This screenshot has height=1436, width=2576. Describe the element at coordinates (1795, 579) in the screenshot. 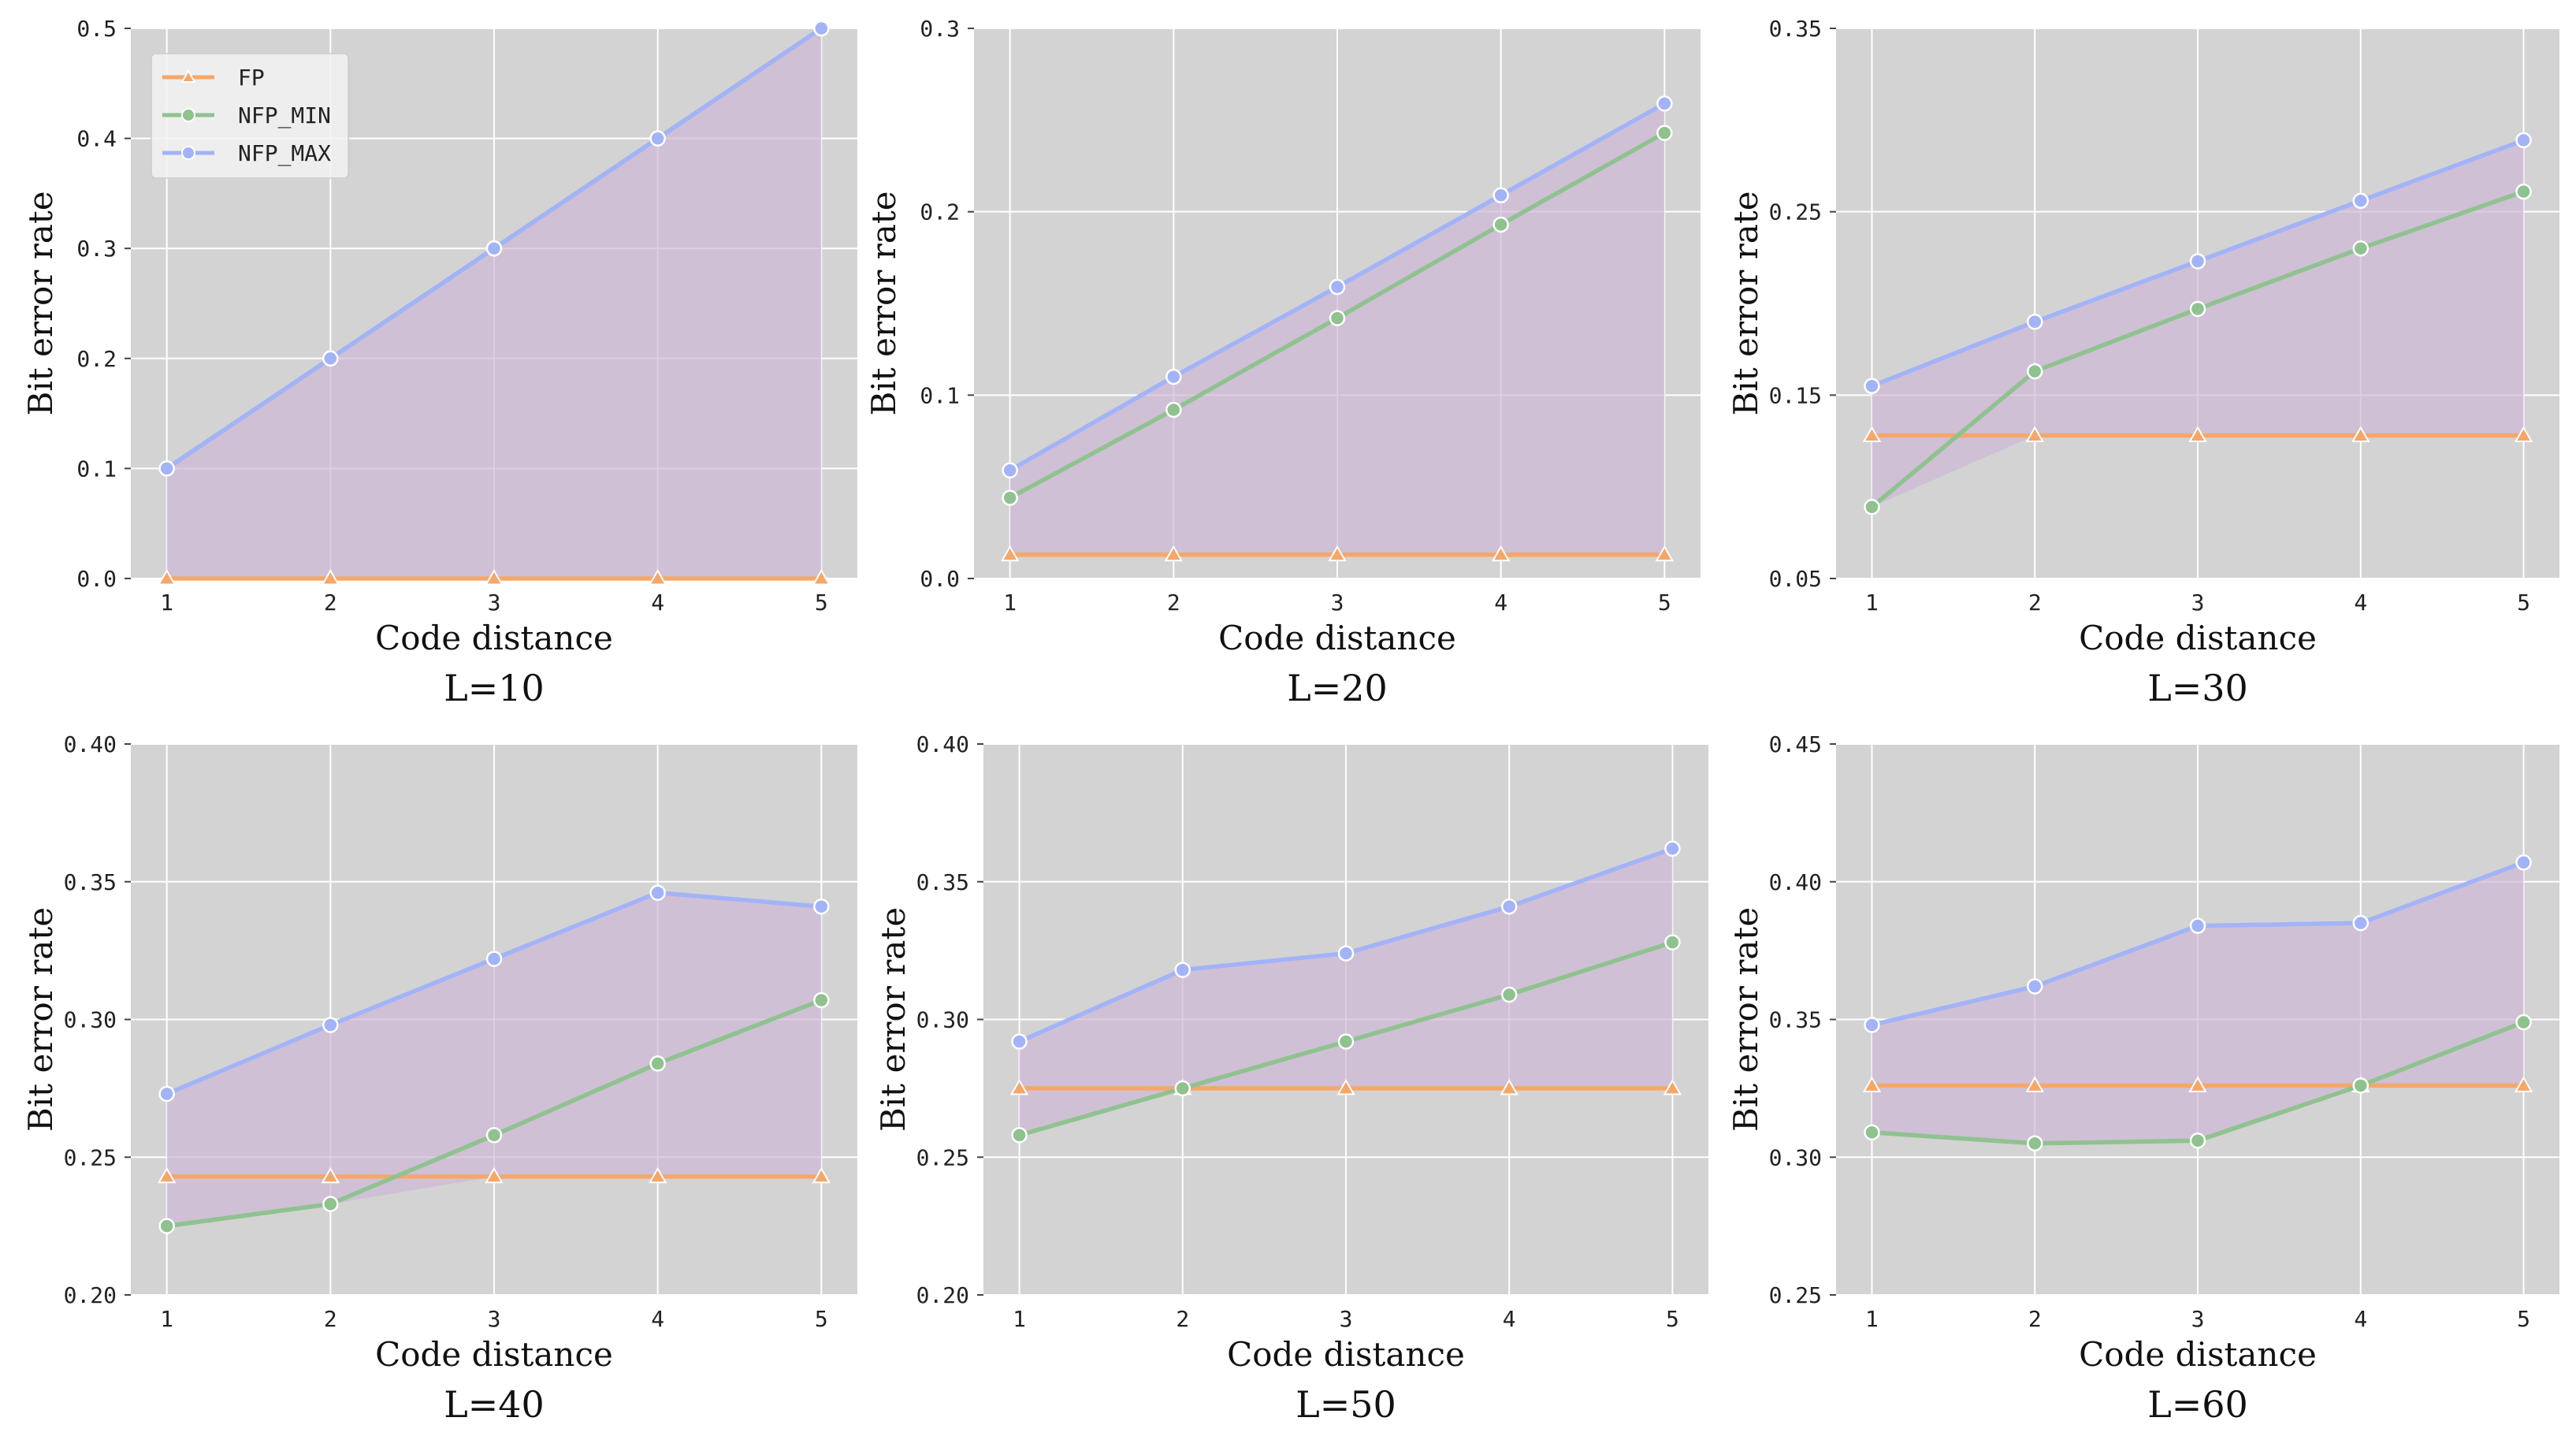

I see `y-tick-label: 0.05` at that location.